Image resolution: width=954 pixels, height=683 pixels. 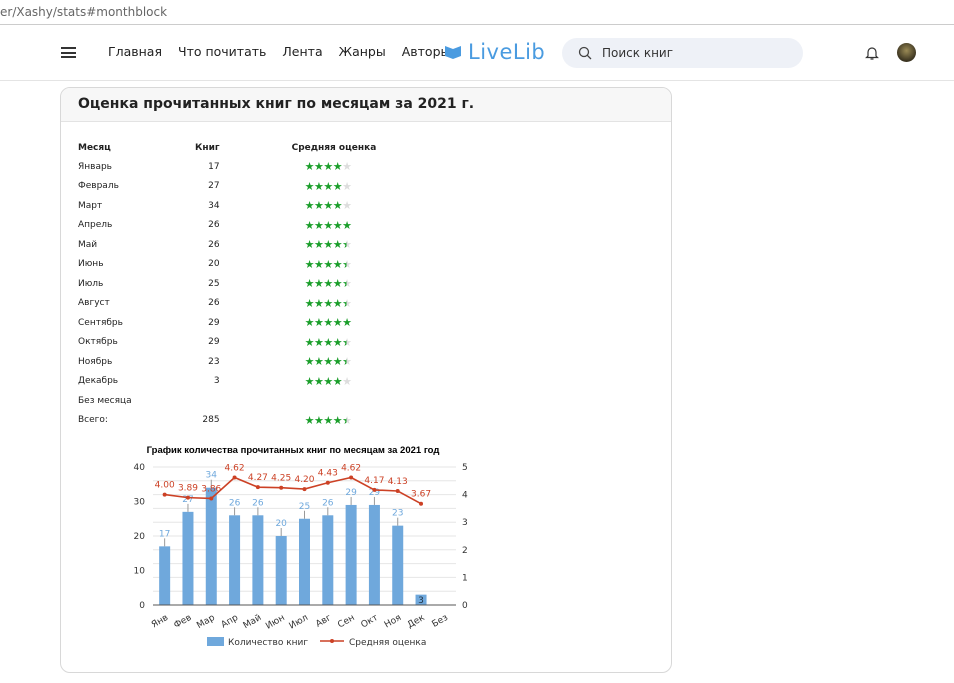 What do you see at coordinates (206, 622) in the screenshot?
I see `x-tick: Мар` at bounding box center [206, 622].